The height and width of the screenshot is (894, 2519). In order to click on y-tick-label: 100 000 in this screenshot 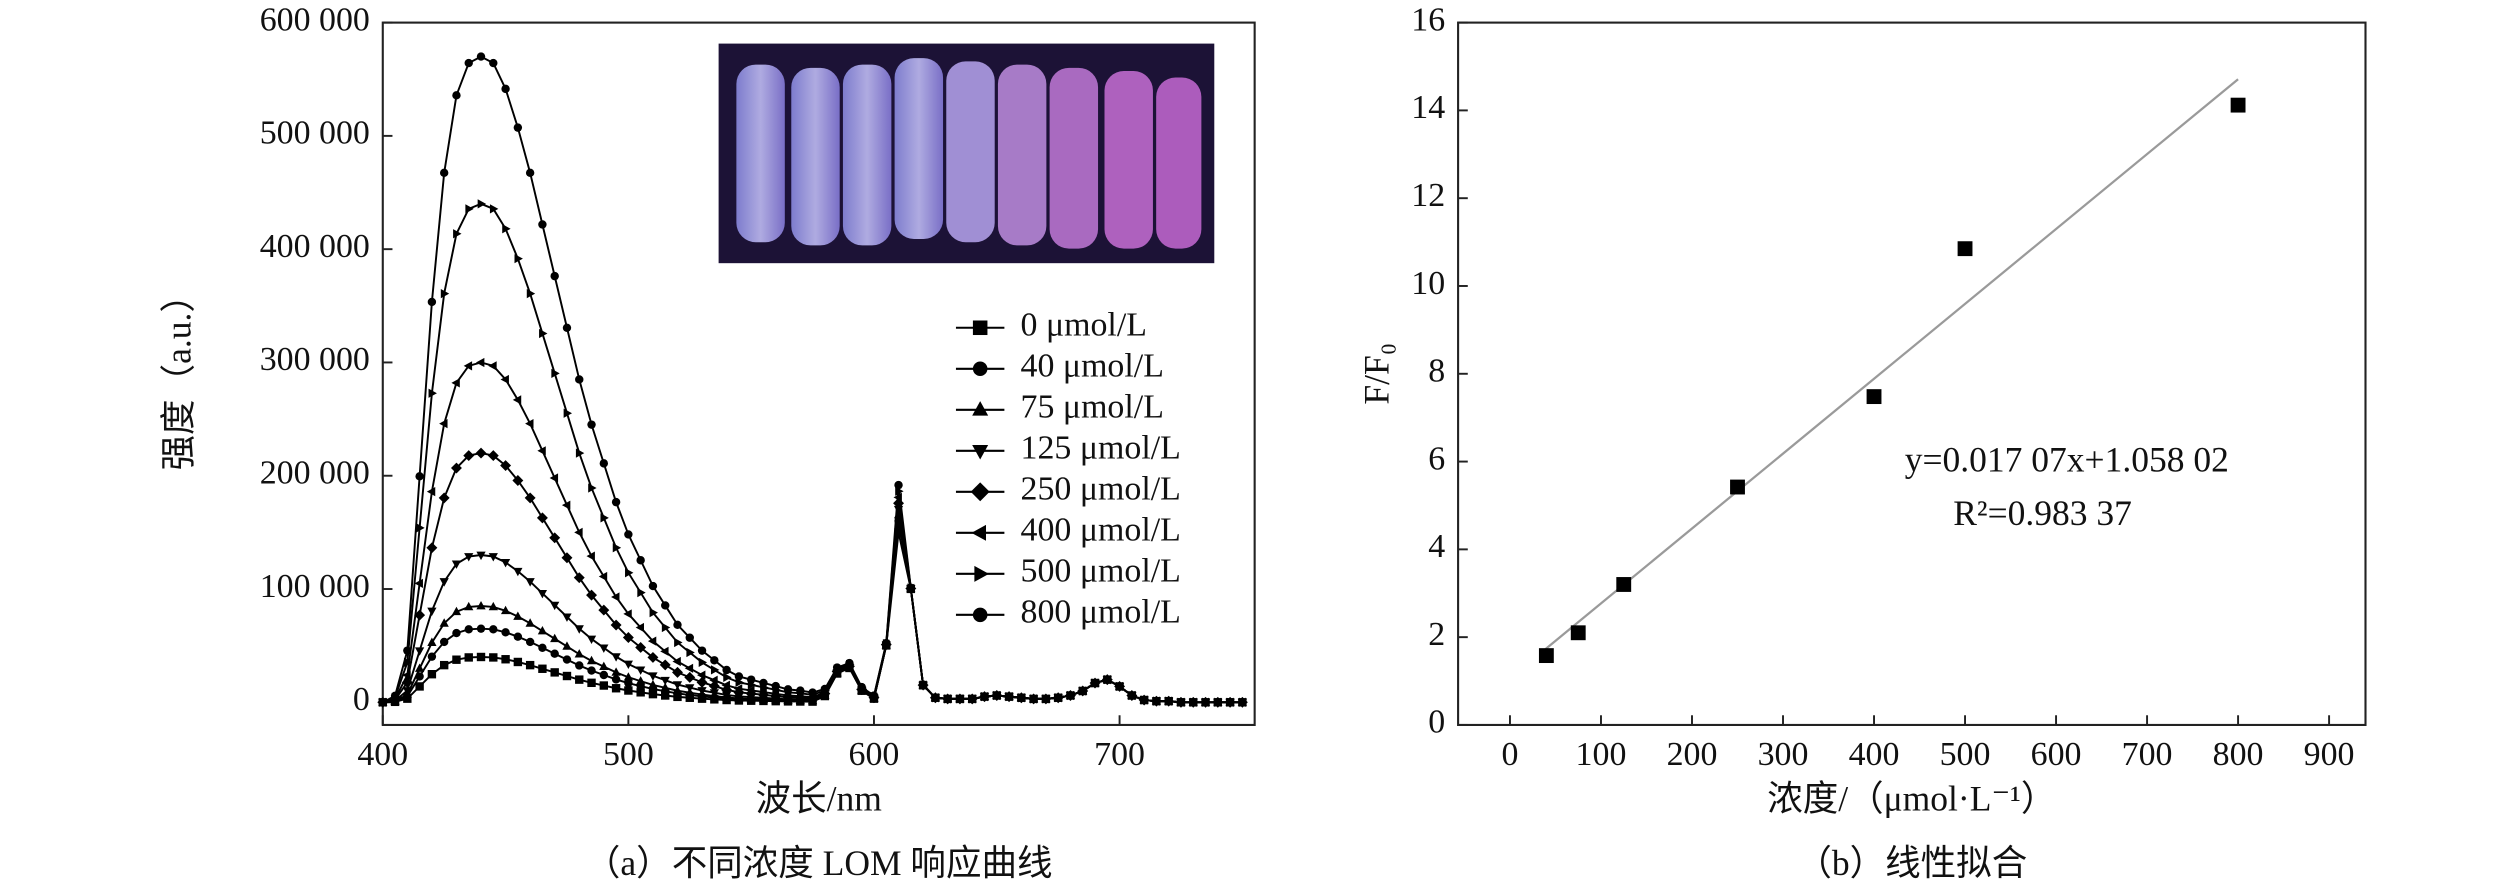, I will do `click(315, 586)`.